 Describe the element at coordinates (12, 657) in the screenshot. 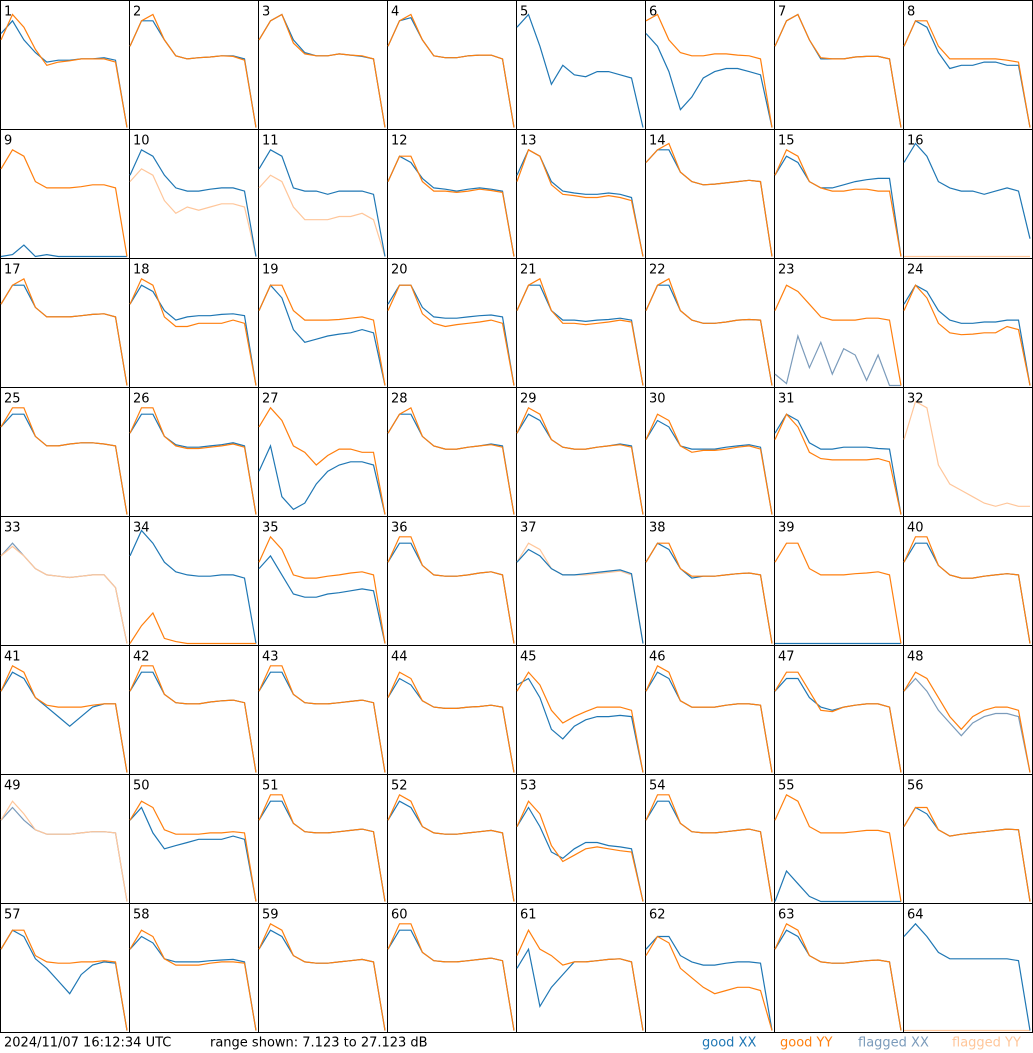

I see `panel-label: 41` at that location.